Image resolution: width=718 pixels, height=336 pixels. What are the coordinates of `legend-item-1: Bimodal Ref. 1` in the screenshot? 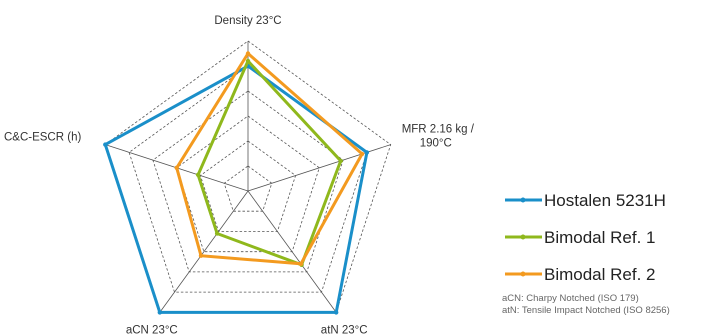 It's located at (580, 237).